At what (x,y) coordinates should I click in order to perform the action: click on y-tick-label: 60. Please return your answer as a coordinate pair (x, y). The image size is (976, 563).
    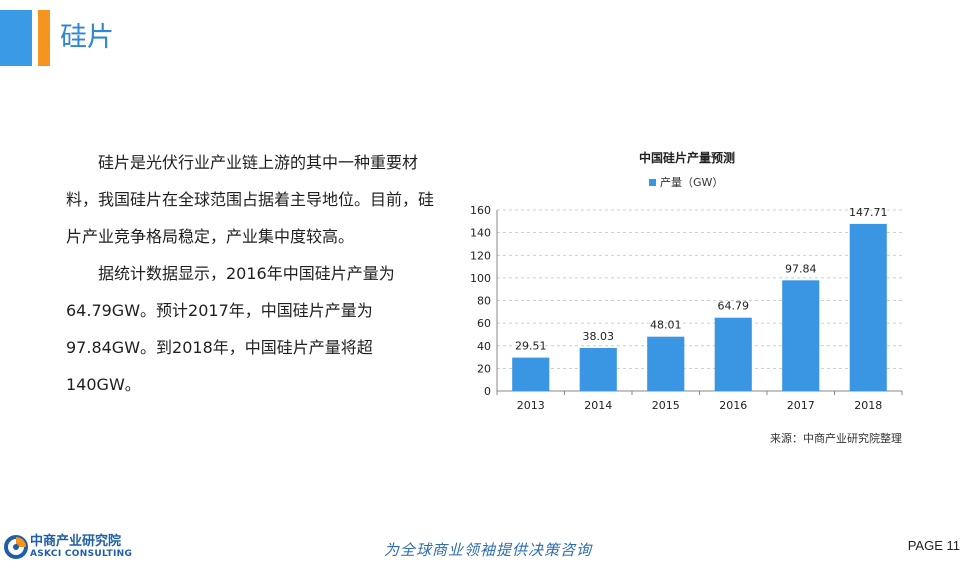
    Looking at the image, I should click on (484, 323).